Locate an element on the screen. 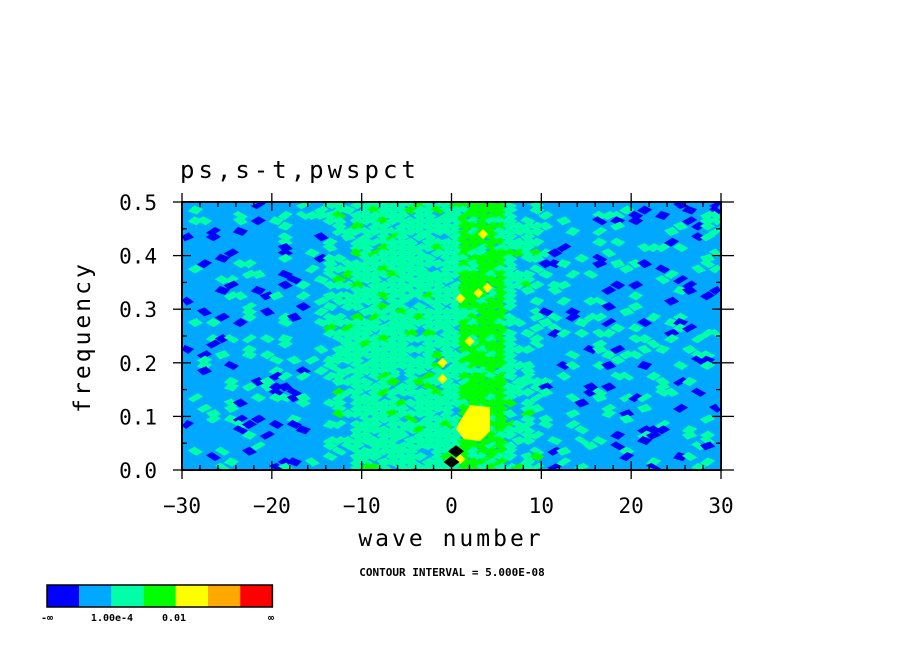  x-tick-label: −30 is located at coordinates (182, 506).